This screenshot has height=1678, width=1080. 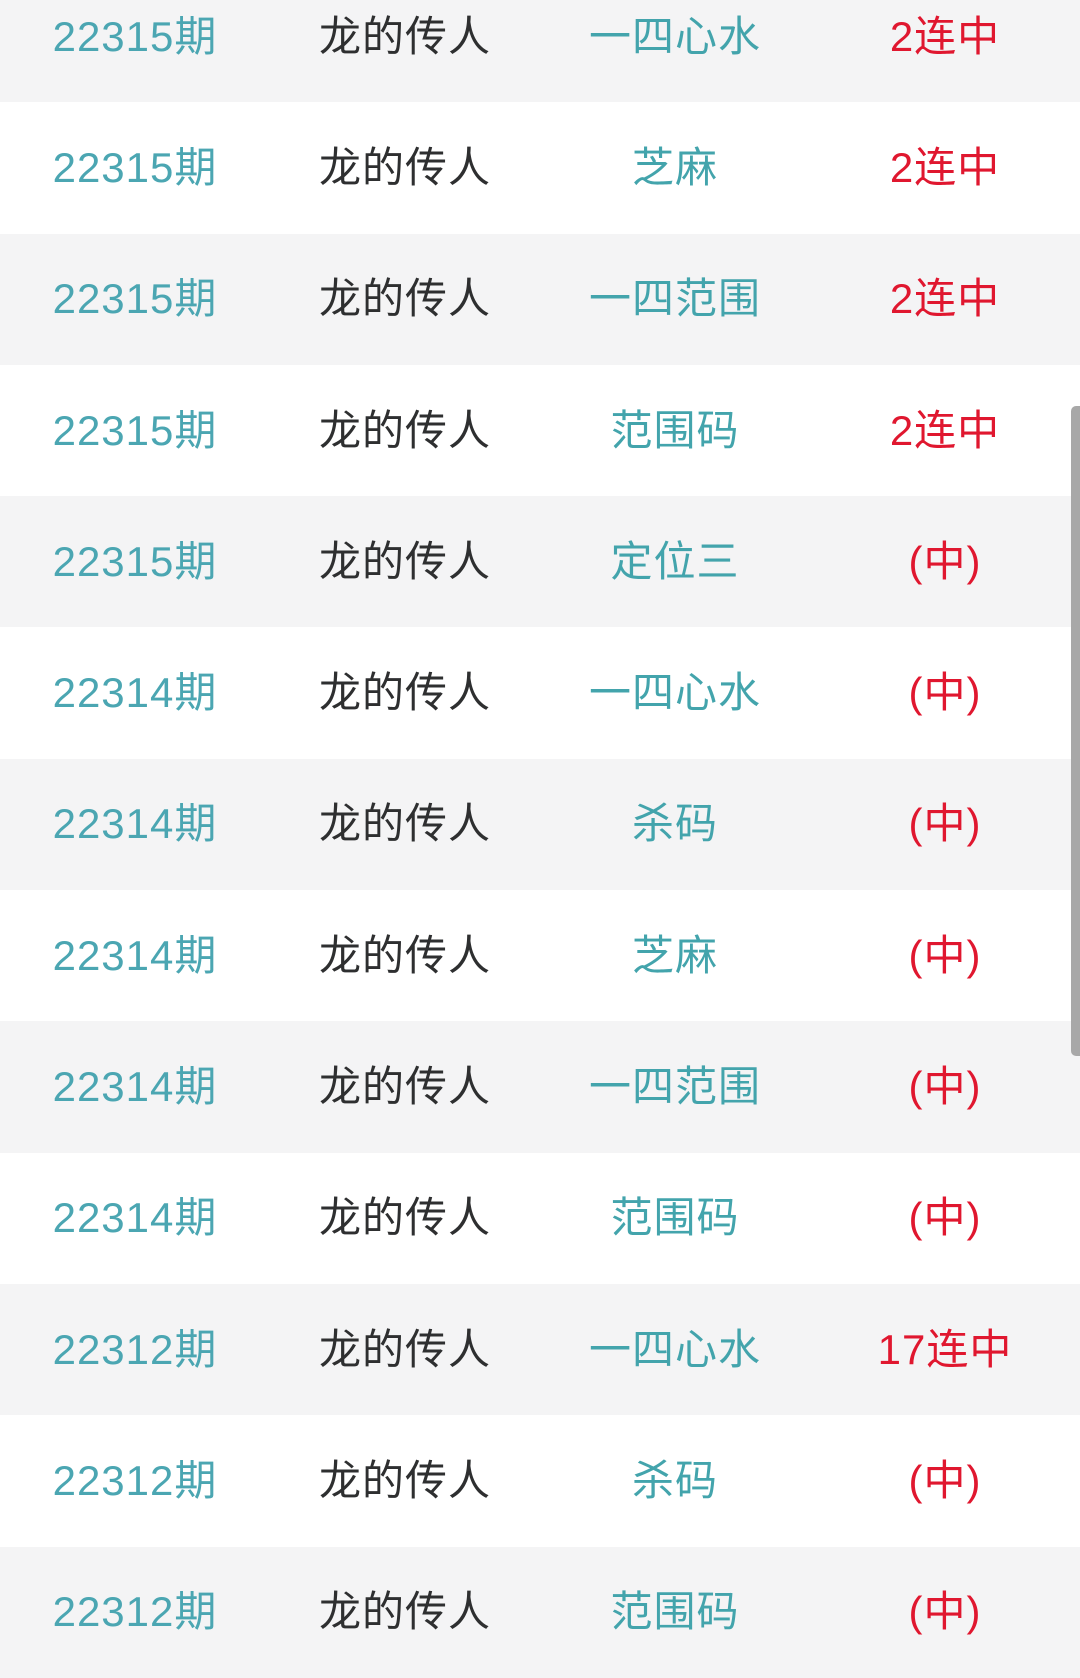 I want to click on scrollbar-thumb, so click(x=1075, y=731).